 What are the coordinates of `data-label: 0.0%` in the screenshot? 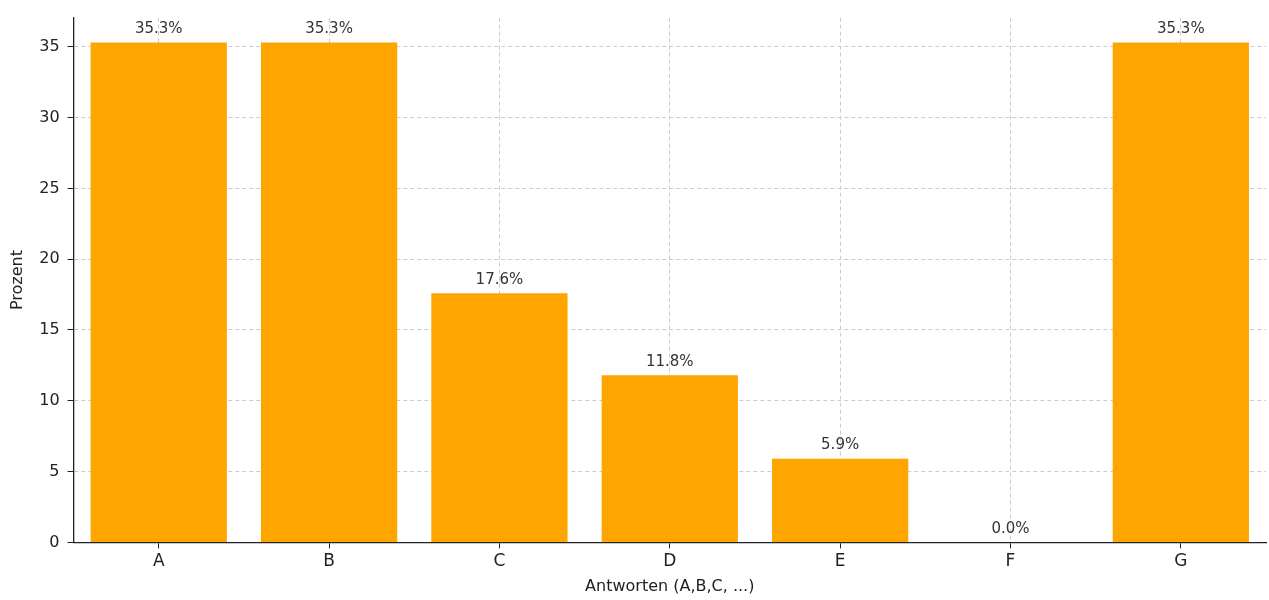 It's located at (1010, 527).